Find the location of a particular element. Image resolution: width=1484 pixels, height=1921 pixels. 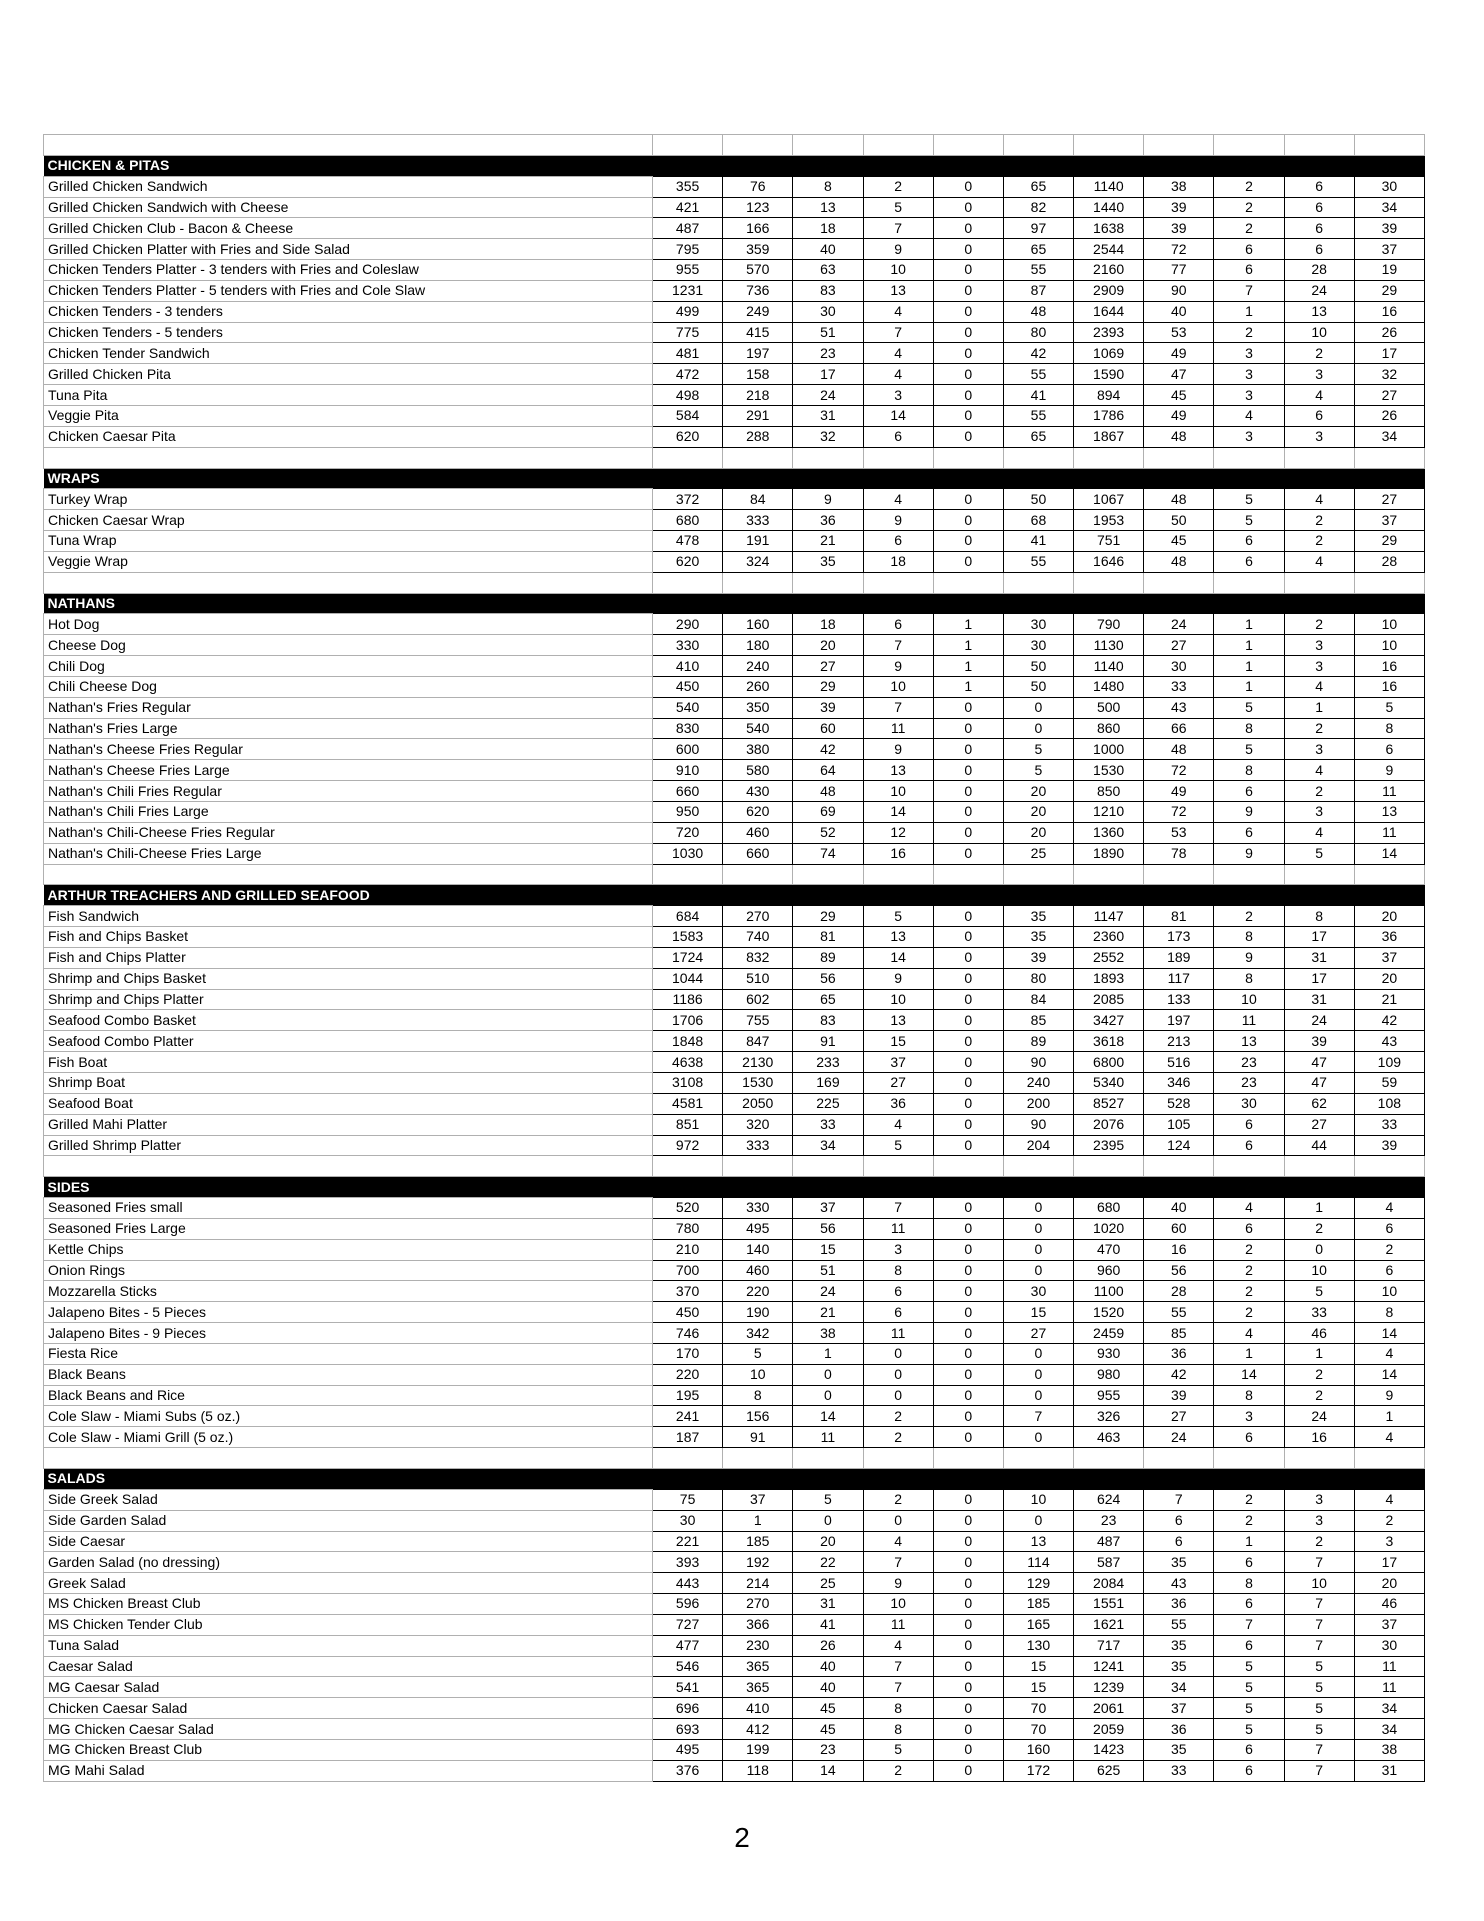

nutrition-value: 1067 is located at coordinates (1109, 499).